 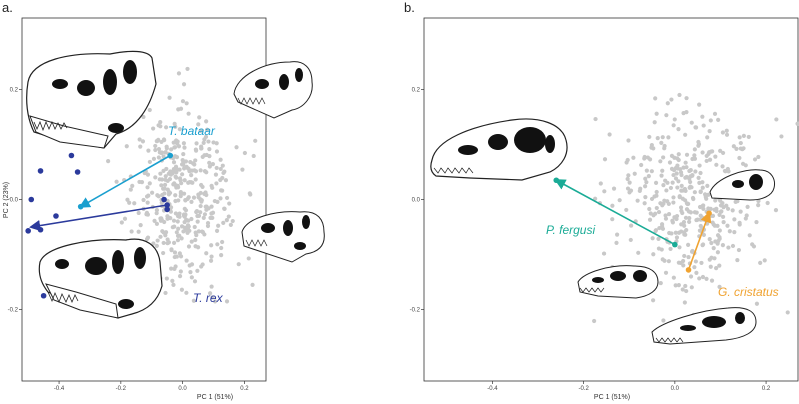 I want to click on panel-label-a: a., so click(x=7, y=7).